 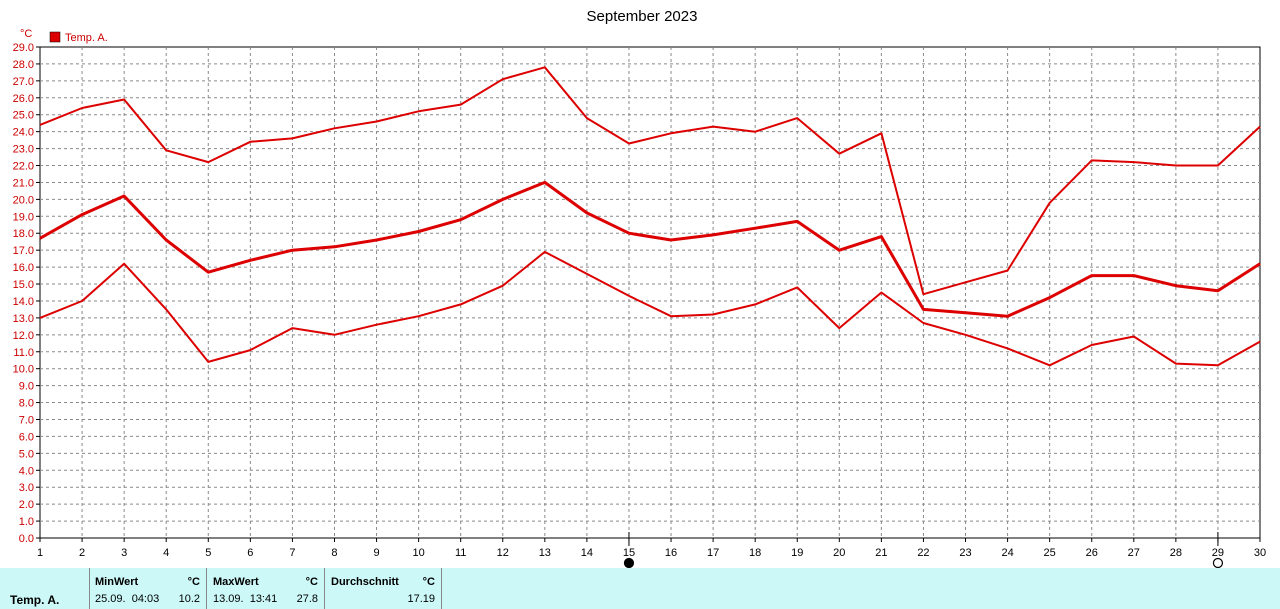 What do you see at coordinates (189, 599) in the screenshot?
I see `min-value: 10.2` at bounding box center [189, 599].